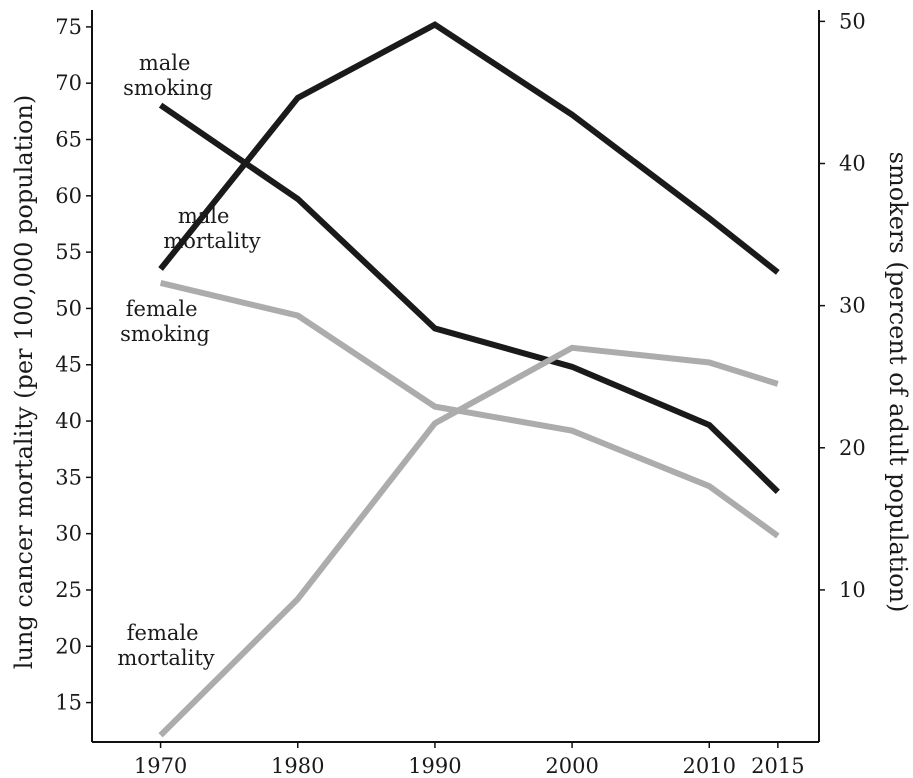 This screenshot has width=913, height=778. Describe the element at coordinates (898, 382) in the screenshot. I see `right-axis-title: smokers (percent of adult population)` at that location.